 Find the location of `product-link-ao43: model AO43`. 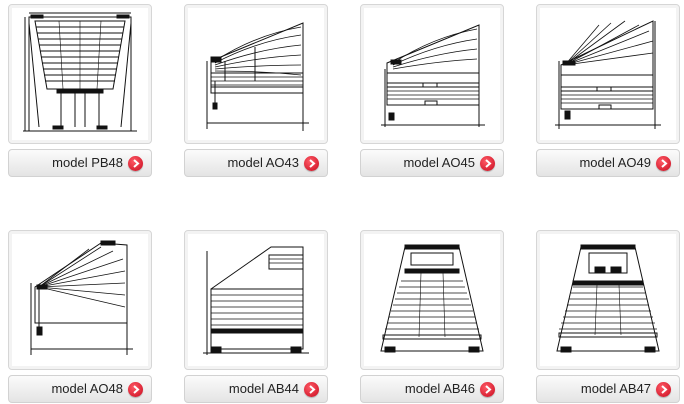

product-link-ao43: model AO43 is located at coordinates (256, 163).